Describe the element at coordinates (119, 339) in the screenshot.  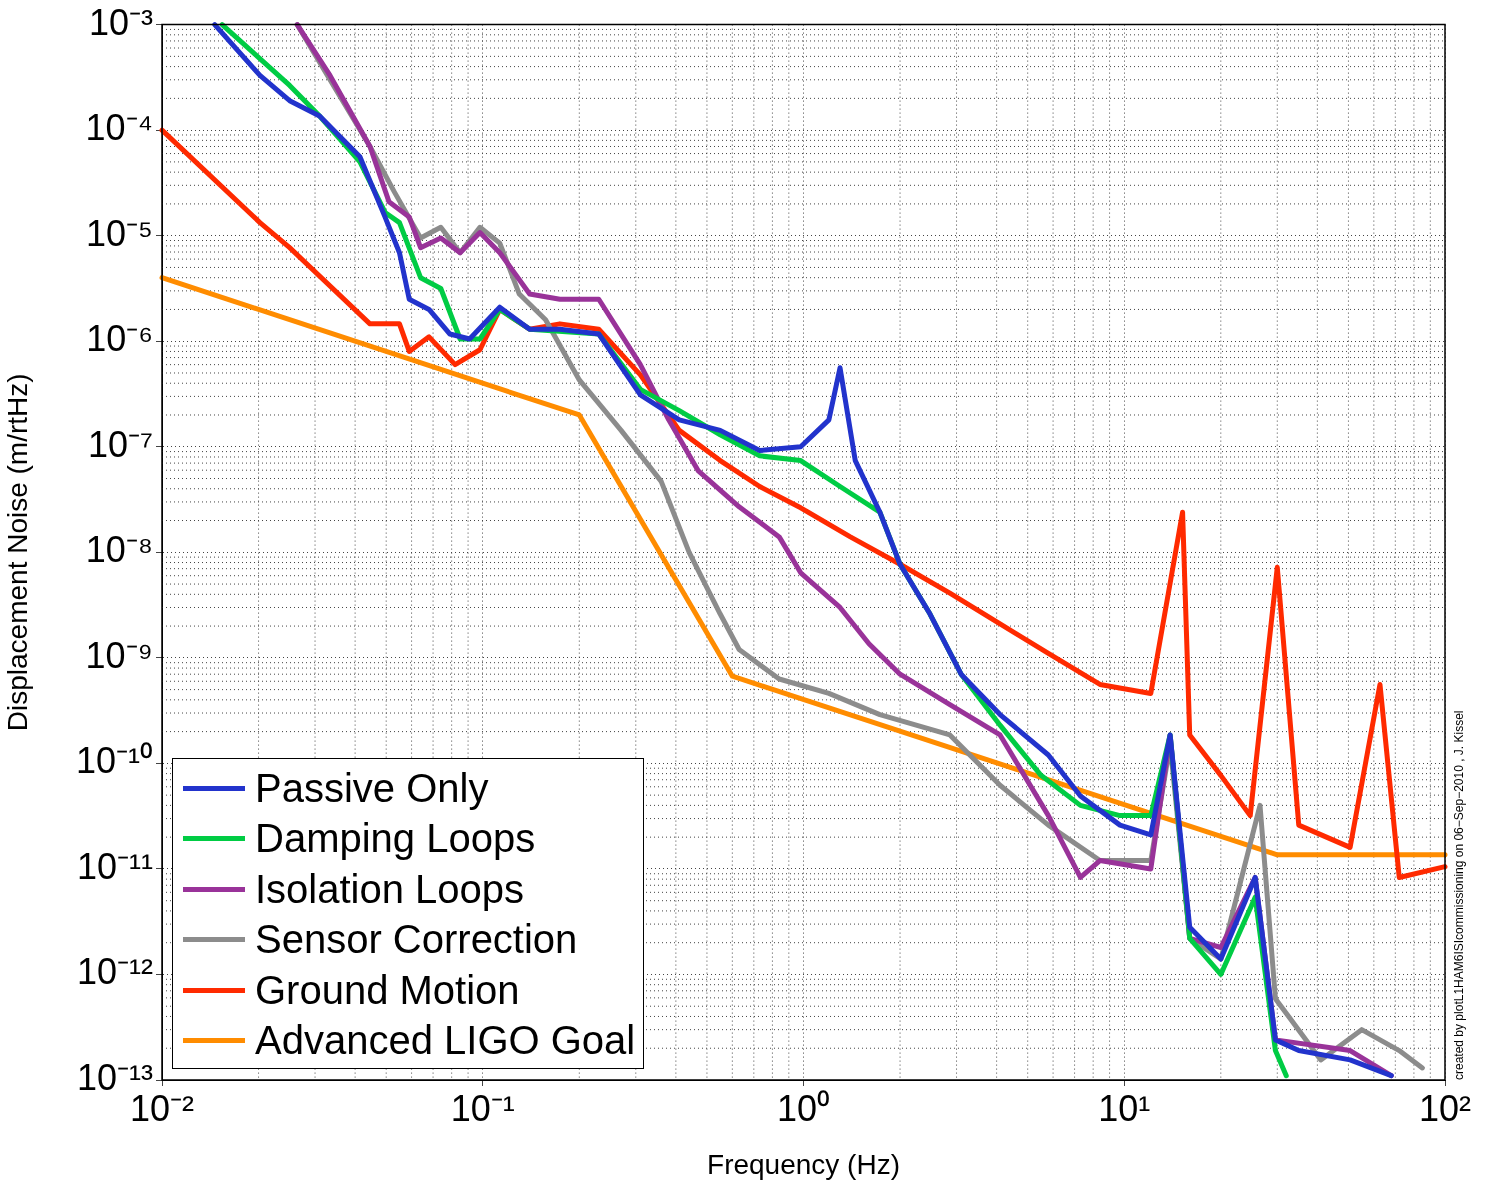
I see `y-tick-label: 10⁻⁶` at that location.